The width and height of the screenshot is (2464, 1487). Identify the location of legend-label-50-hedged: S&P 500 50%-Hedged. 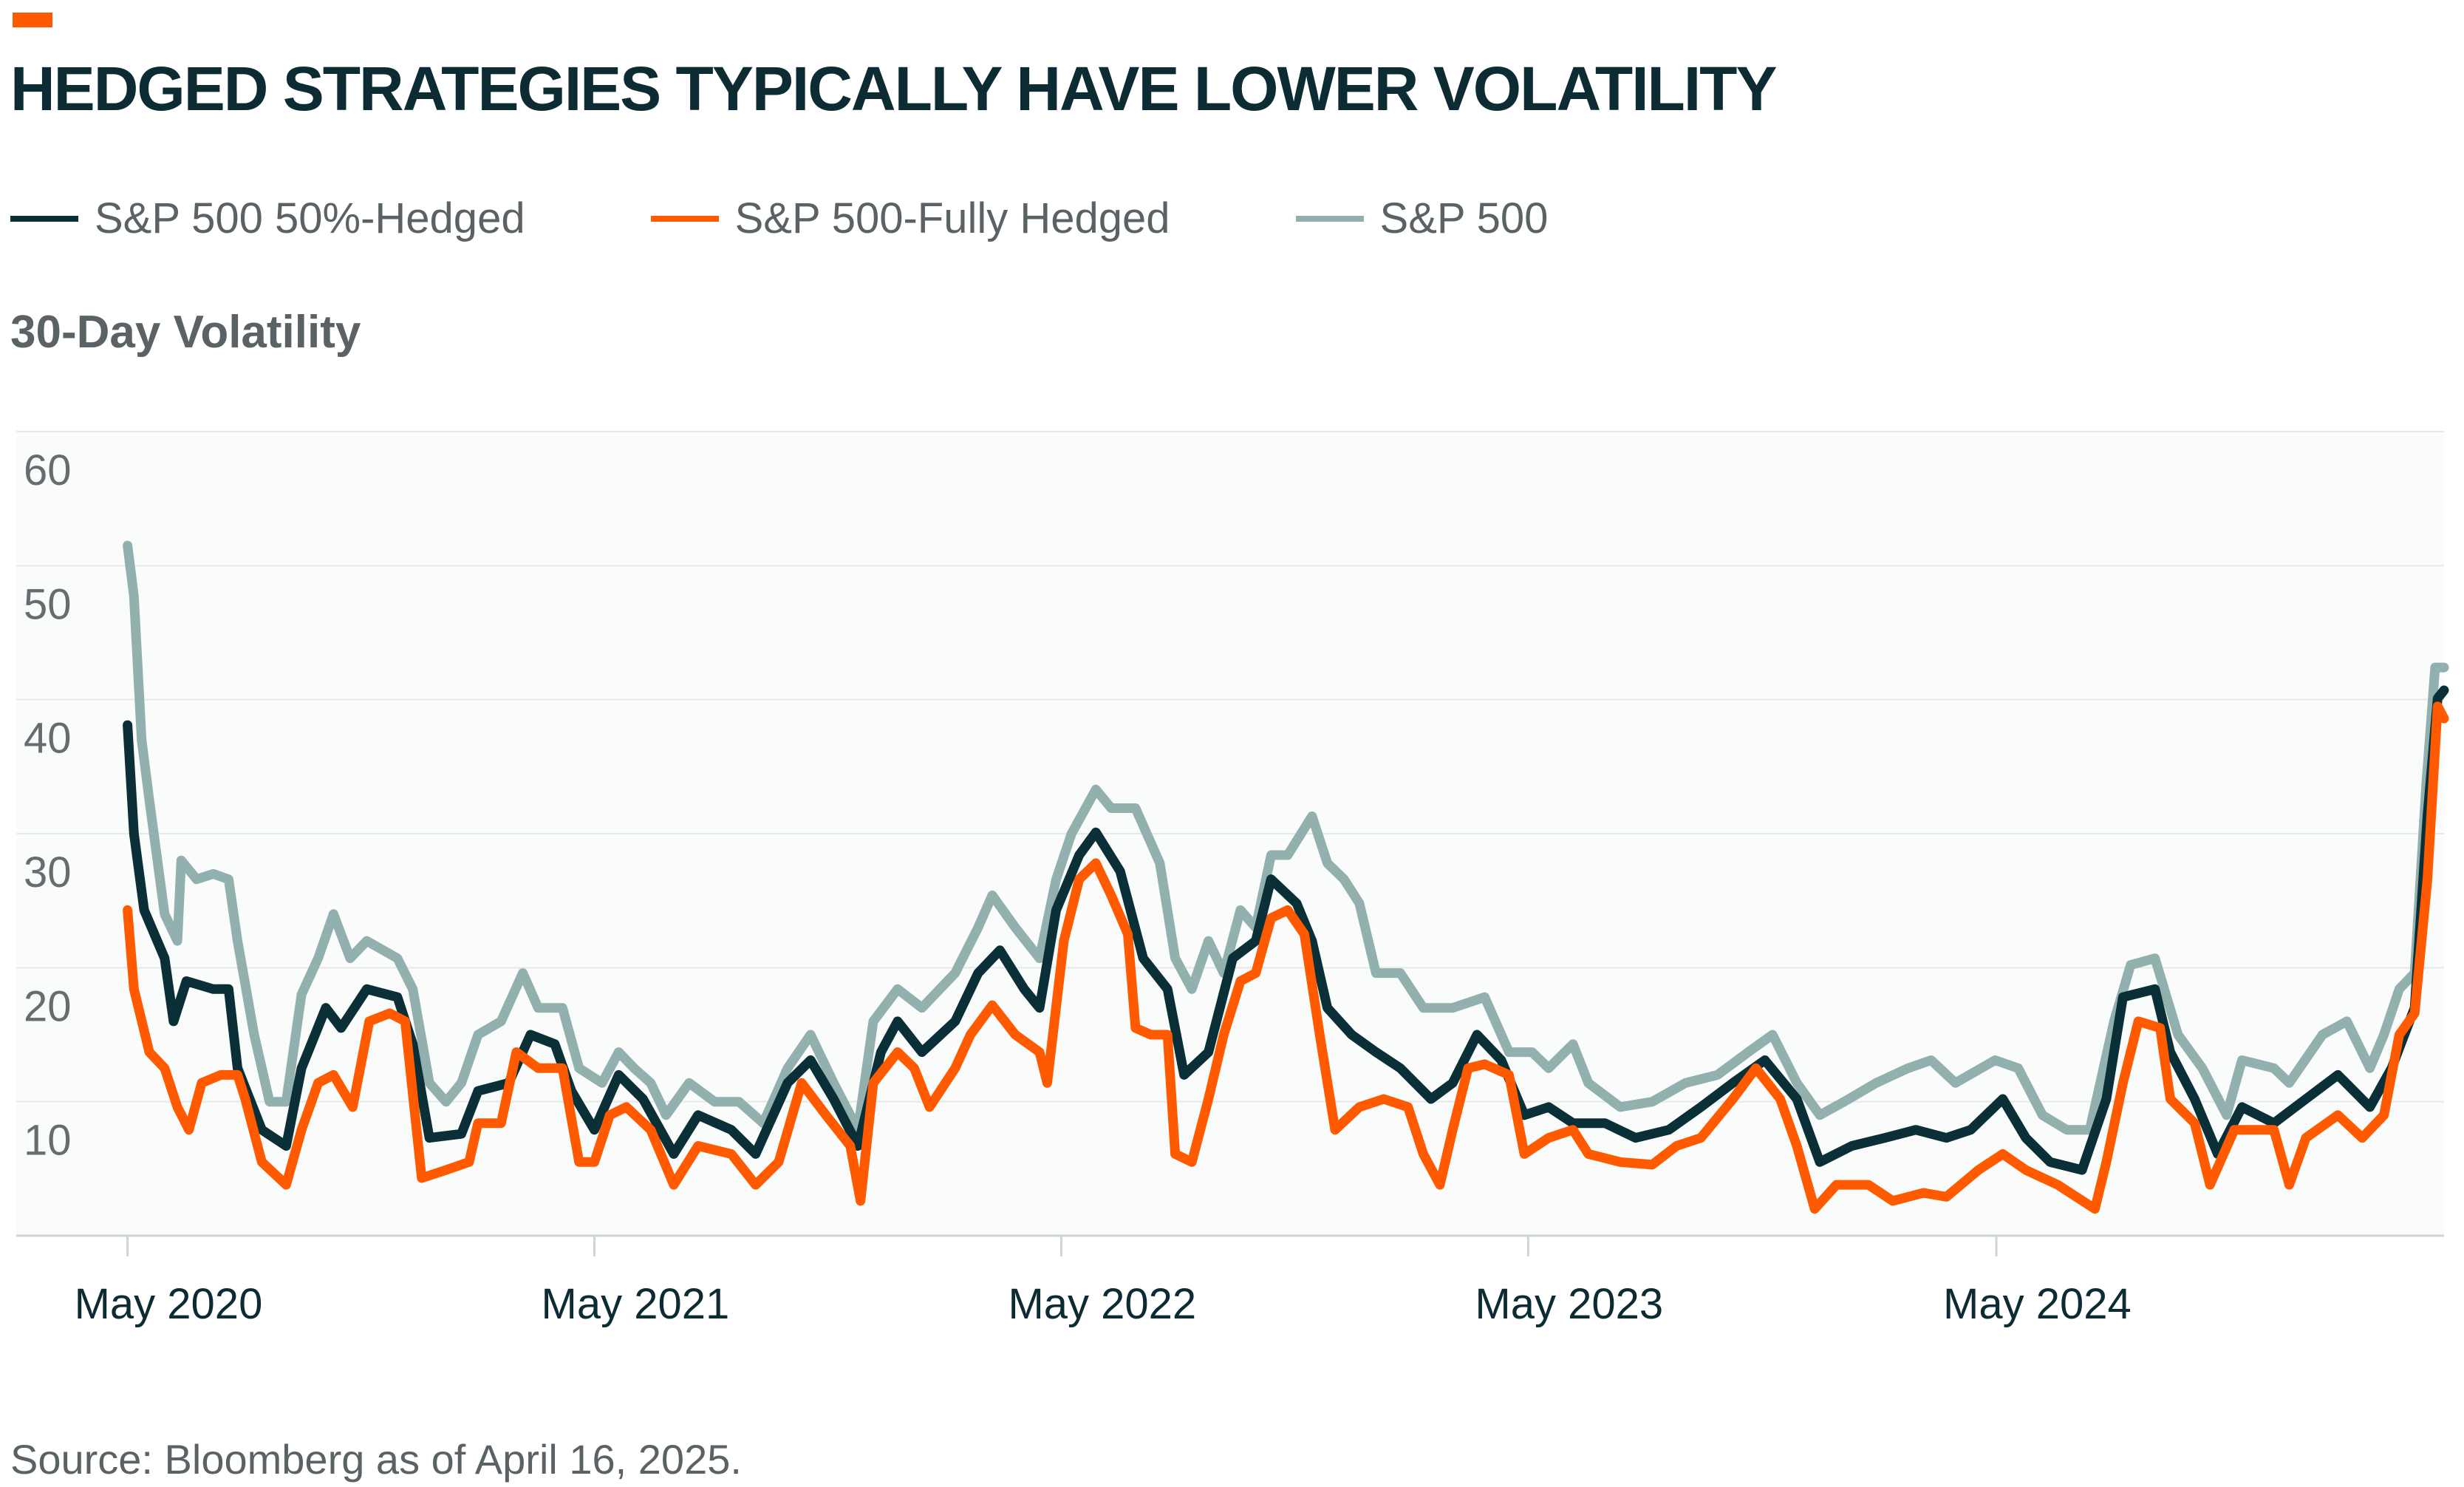
(310, 218).